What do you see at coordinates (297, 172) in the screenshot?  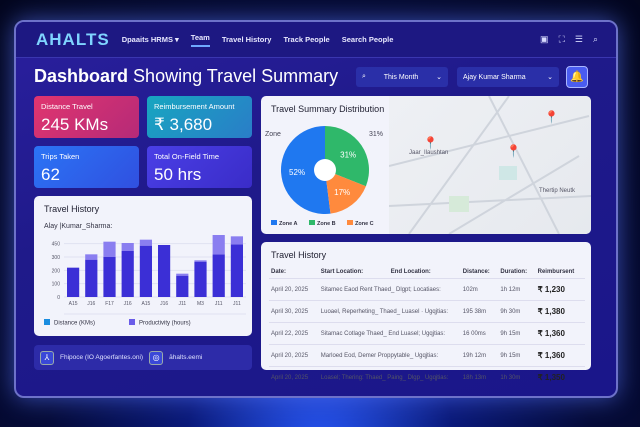 I see `pie-data-label: 52%` at bounding box center [297, 172].